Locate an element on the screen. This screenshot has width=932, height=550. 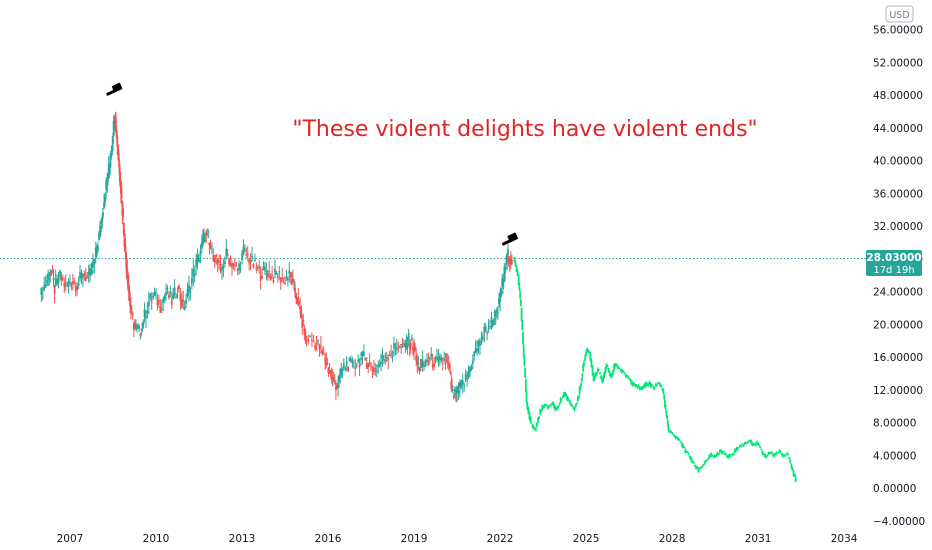
x-axis: 2007 2010 2013 2016 2019 2022 2025 2028 2031 2034 is located at coordinates (457, 539).